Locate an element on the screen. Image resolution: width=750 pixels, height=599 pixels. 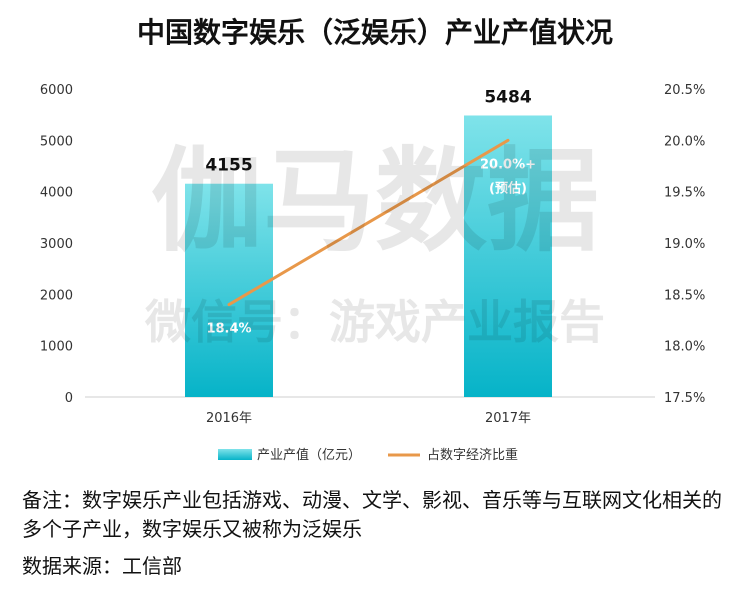
left-axis: 6000 5000 4000 3000 2000 1000 0 is located at coordinates (56, 244).